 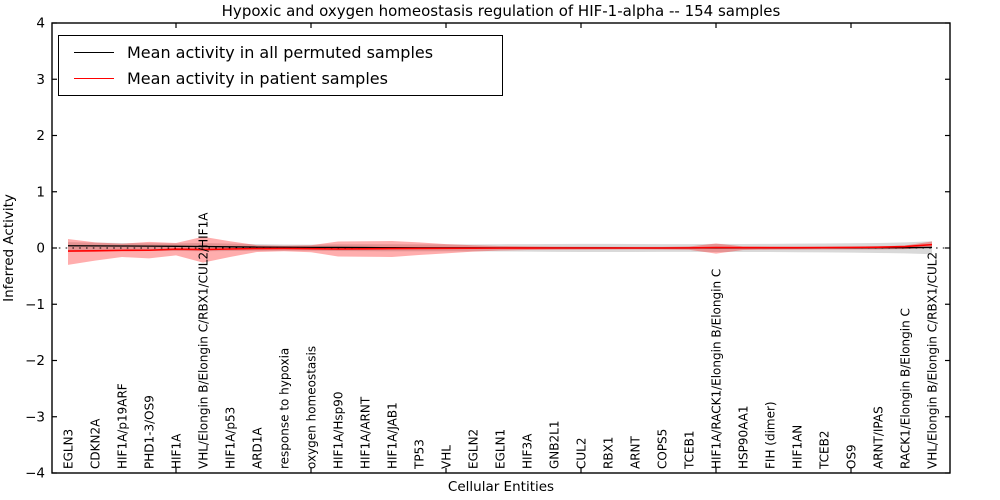 What do you see at coordinates (40, 24) in the screenshot?
I see `y-tick-label: 4` at bounding box center [40, 24].